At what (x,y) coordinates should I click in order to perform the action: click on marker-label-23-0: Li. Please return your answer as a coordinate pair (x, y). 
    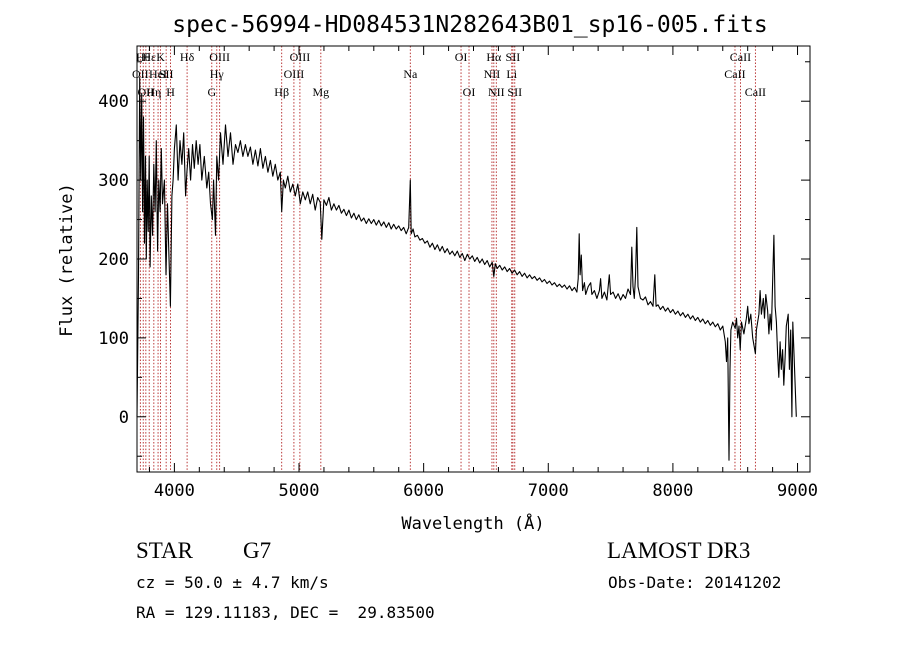
    Looking at the image, I should click on (511, 74).